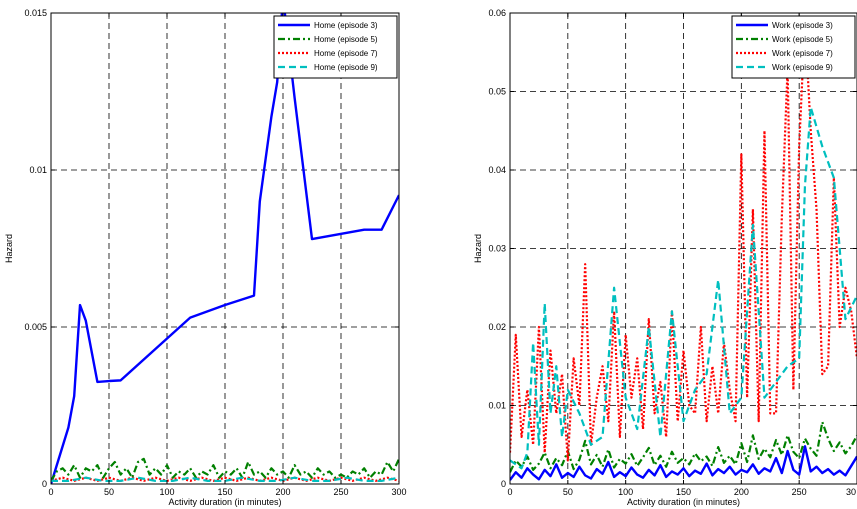 This screenshot has width=857, height=509. What do you see at coordinates (802, 53) in the screenshot?
I see `legend-label-3: Work (episode 7)` at bounding box center [802, 53].